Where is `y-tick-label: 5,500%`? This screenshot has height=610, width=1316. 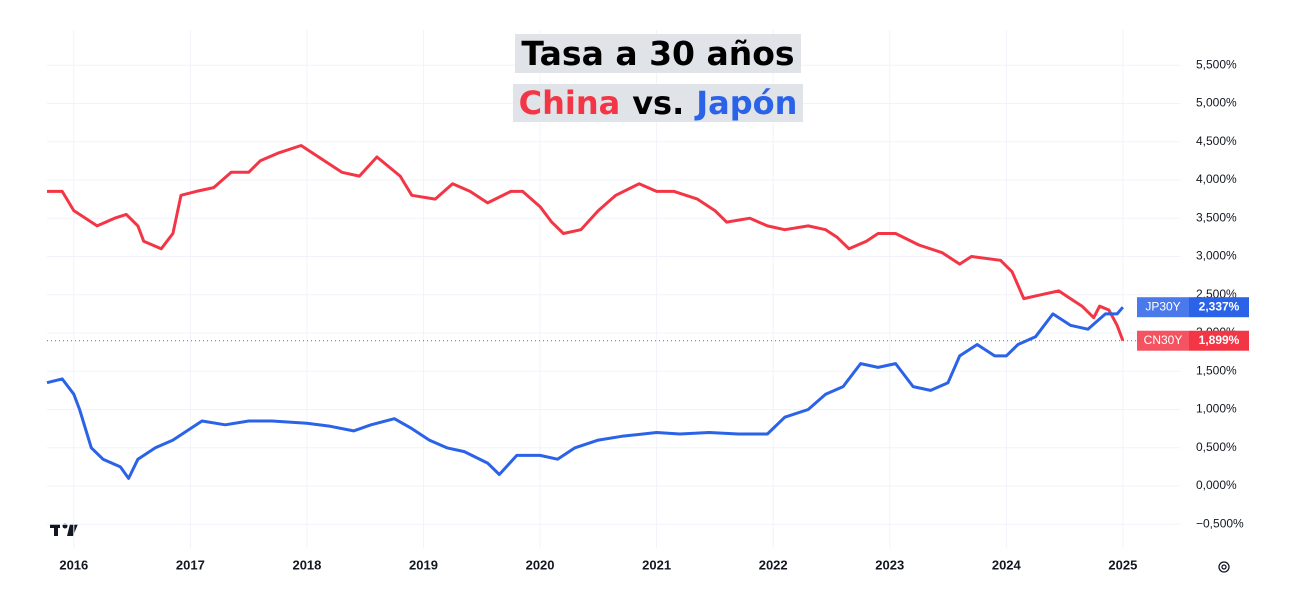 y-tick-label: 5,500% is located at coordinates (1216, 64).